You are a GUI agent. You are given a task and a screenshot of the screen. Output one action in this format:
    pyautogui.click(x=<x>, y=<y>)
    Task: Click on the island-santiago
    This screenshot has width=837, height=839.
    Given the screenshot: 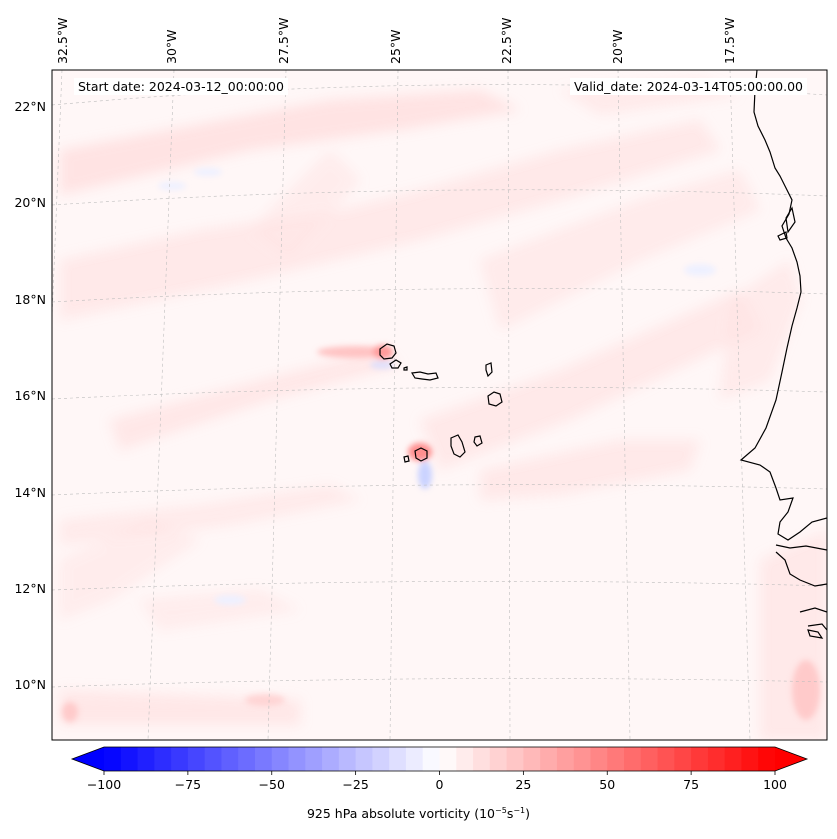 What is the action you would take?
    pyautogui.click(x=458, y=446)
    